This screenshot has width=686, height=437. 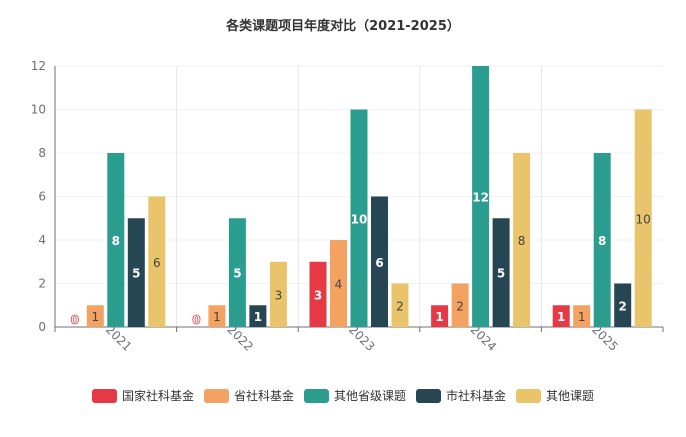 I want to click on legend: 国家社科基金 省社科基金 其他省级课题 市社科基金 其他课题, so click(x=343, y=395).